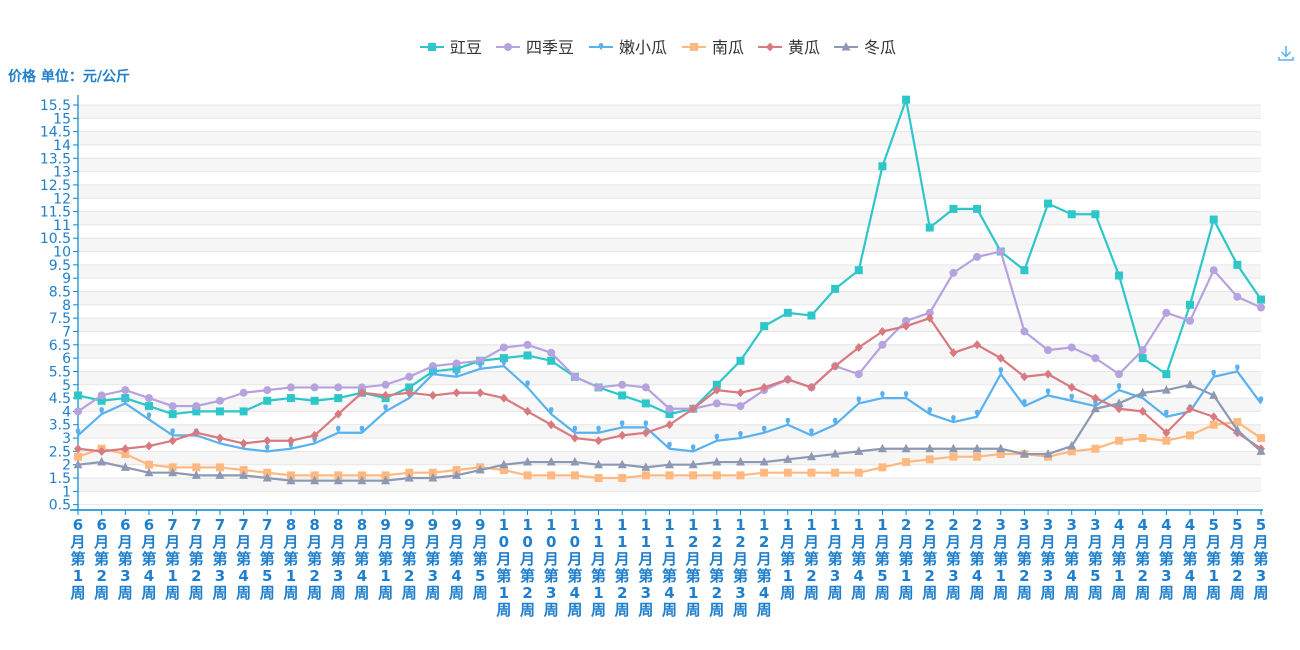 Image resolution: width=1300 pixels, height=650 pixels. I want to click on download-icon, so click(1286, 53).